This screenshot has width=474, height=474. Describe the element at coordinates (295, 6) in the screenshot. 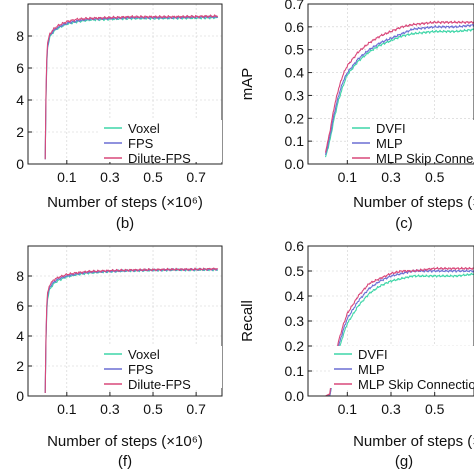

I see `y-tick-label: 0.7` at that location.